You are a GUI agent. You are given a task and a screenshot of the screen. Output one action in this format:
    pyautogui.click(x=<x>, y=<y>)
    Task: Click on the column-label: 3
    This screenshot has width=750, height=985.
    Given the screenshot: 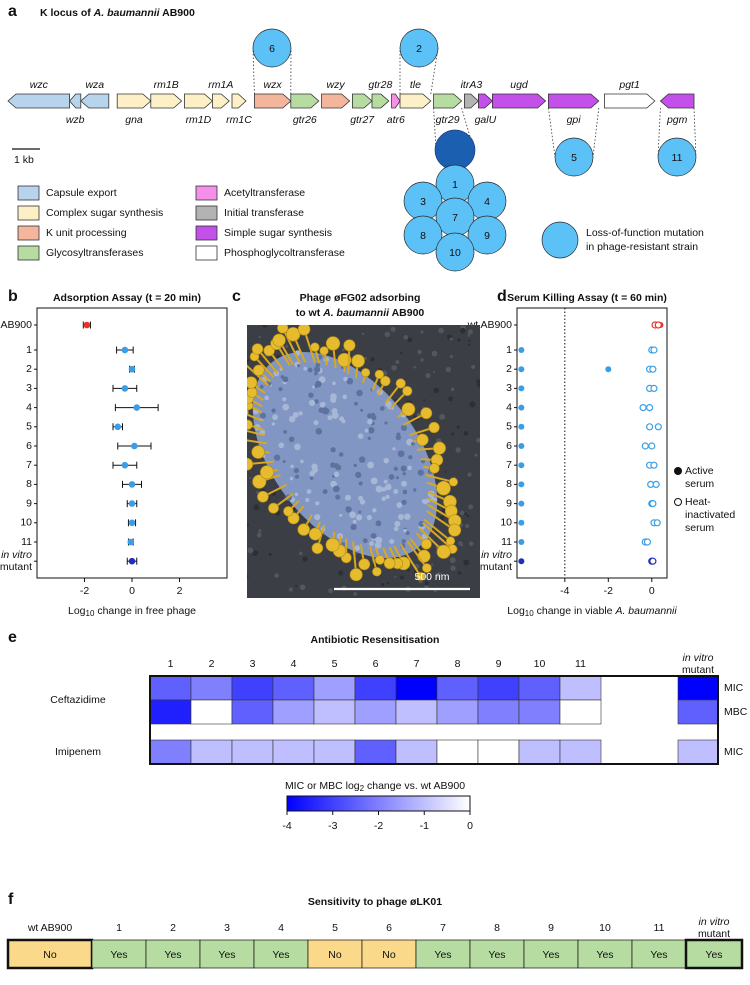 What is the action you would take?
    pyautogui.click(x=253, y=664)
    